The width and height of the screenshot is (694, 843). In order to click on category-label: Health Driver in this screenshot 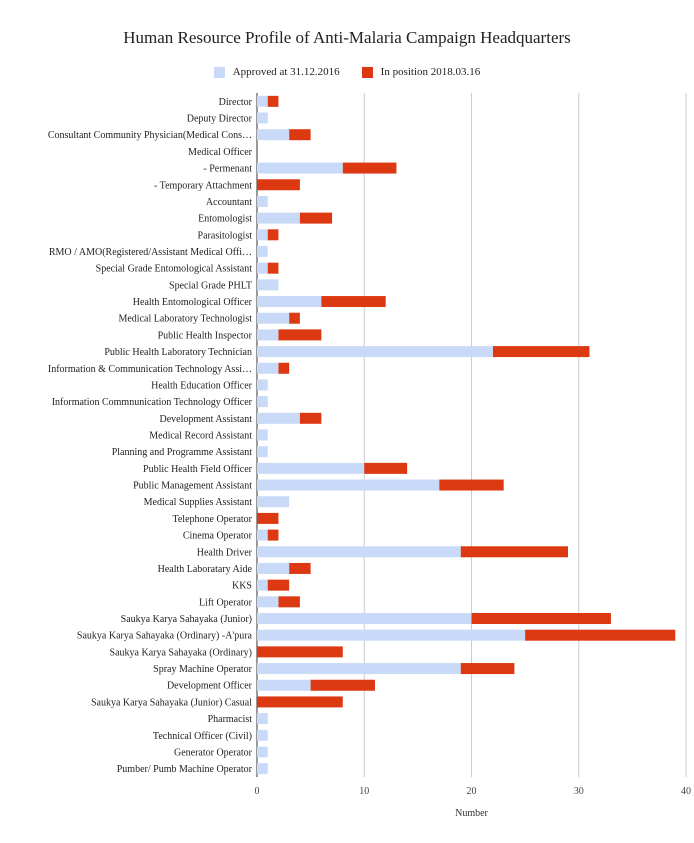, I will do `click(225, 552)`.